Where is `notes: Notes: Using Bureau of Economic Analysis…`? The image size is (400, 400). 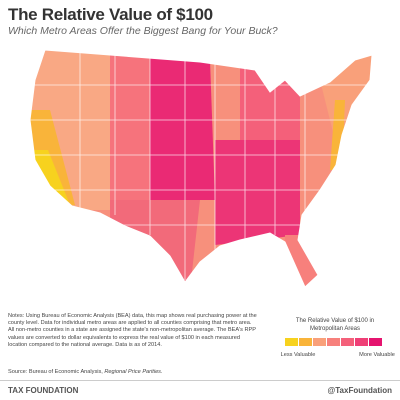 notes: Notes: Using Bureau of Economic Analysis… is located at coordinates (132, 330).